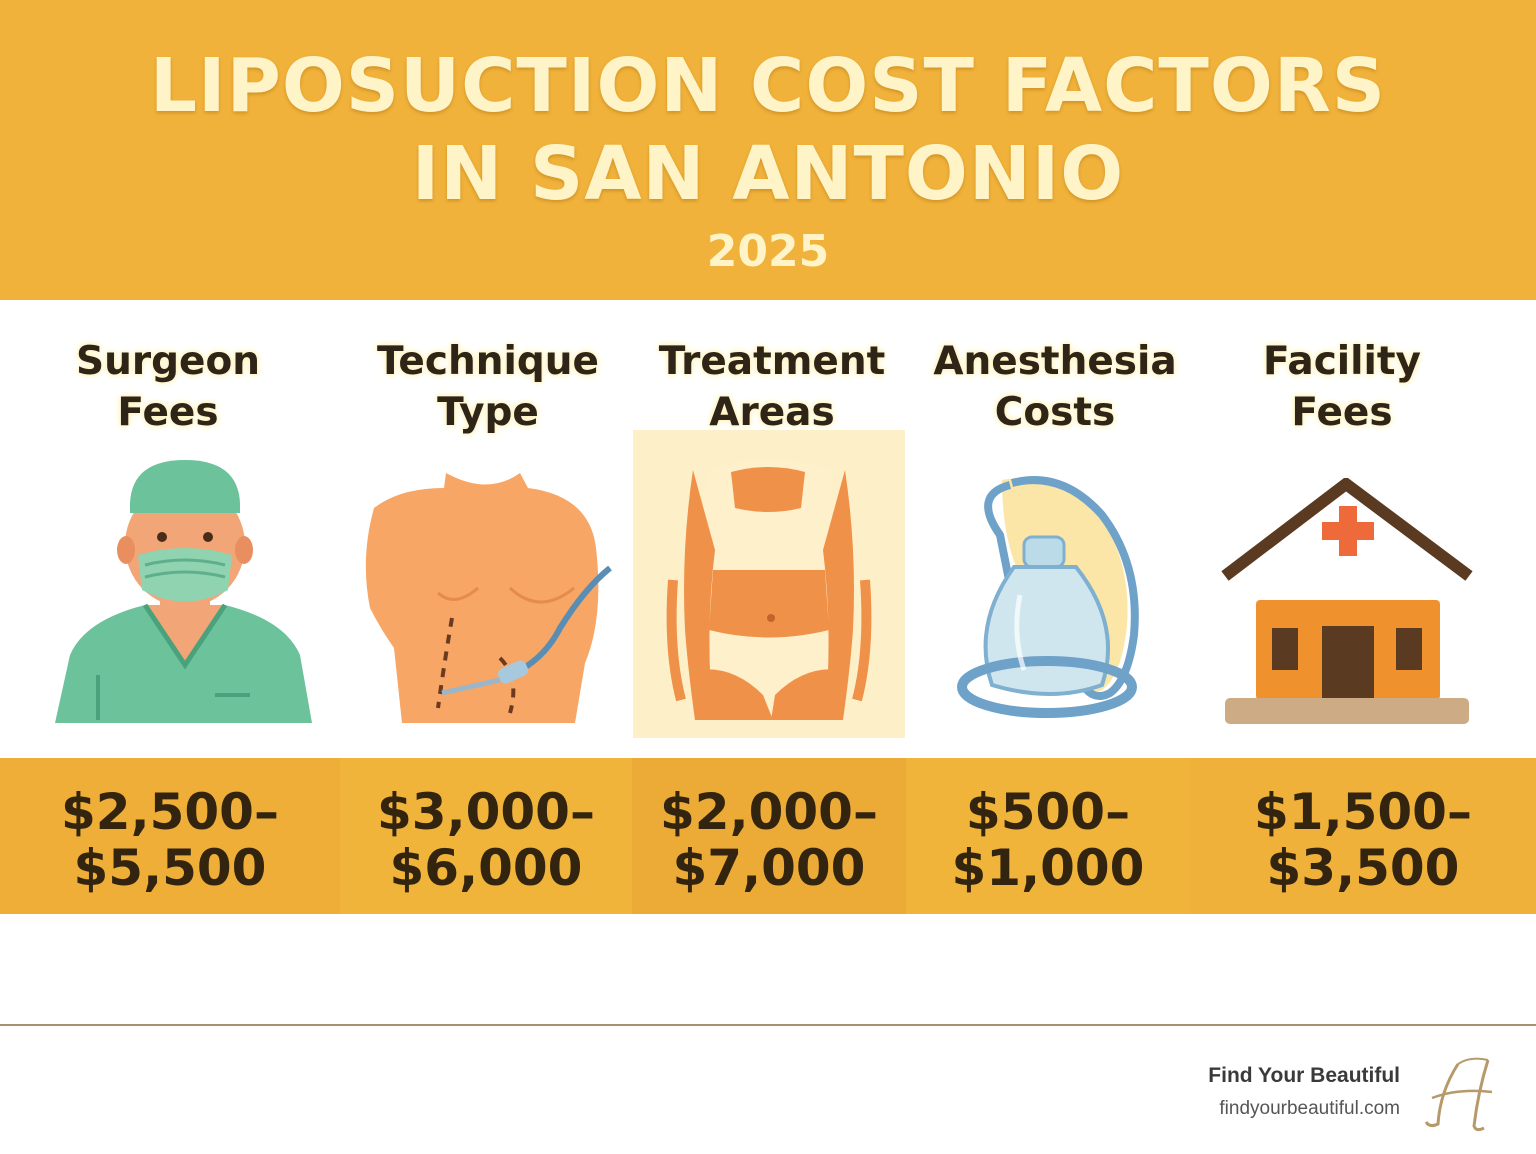 The width and height of the screenshot is (1536, 1154). Describe the element at coordinates (769, 584) in the screenshot. I see `body-areas-icon` at that location.